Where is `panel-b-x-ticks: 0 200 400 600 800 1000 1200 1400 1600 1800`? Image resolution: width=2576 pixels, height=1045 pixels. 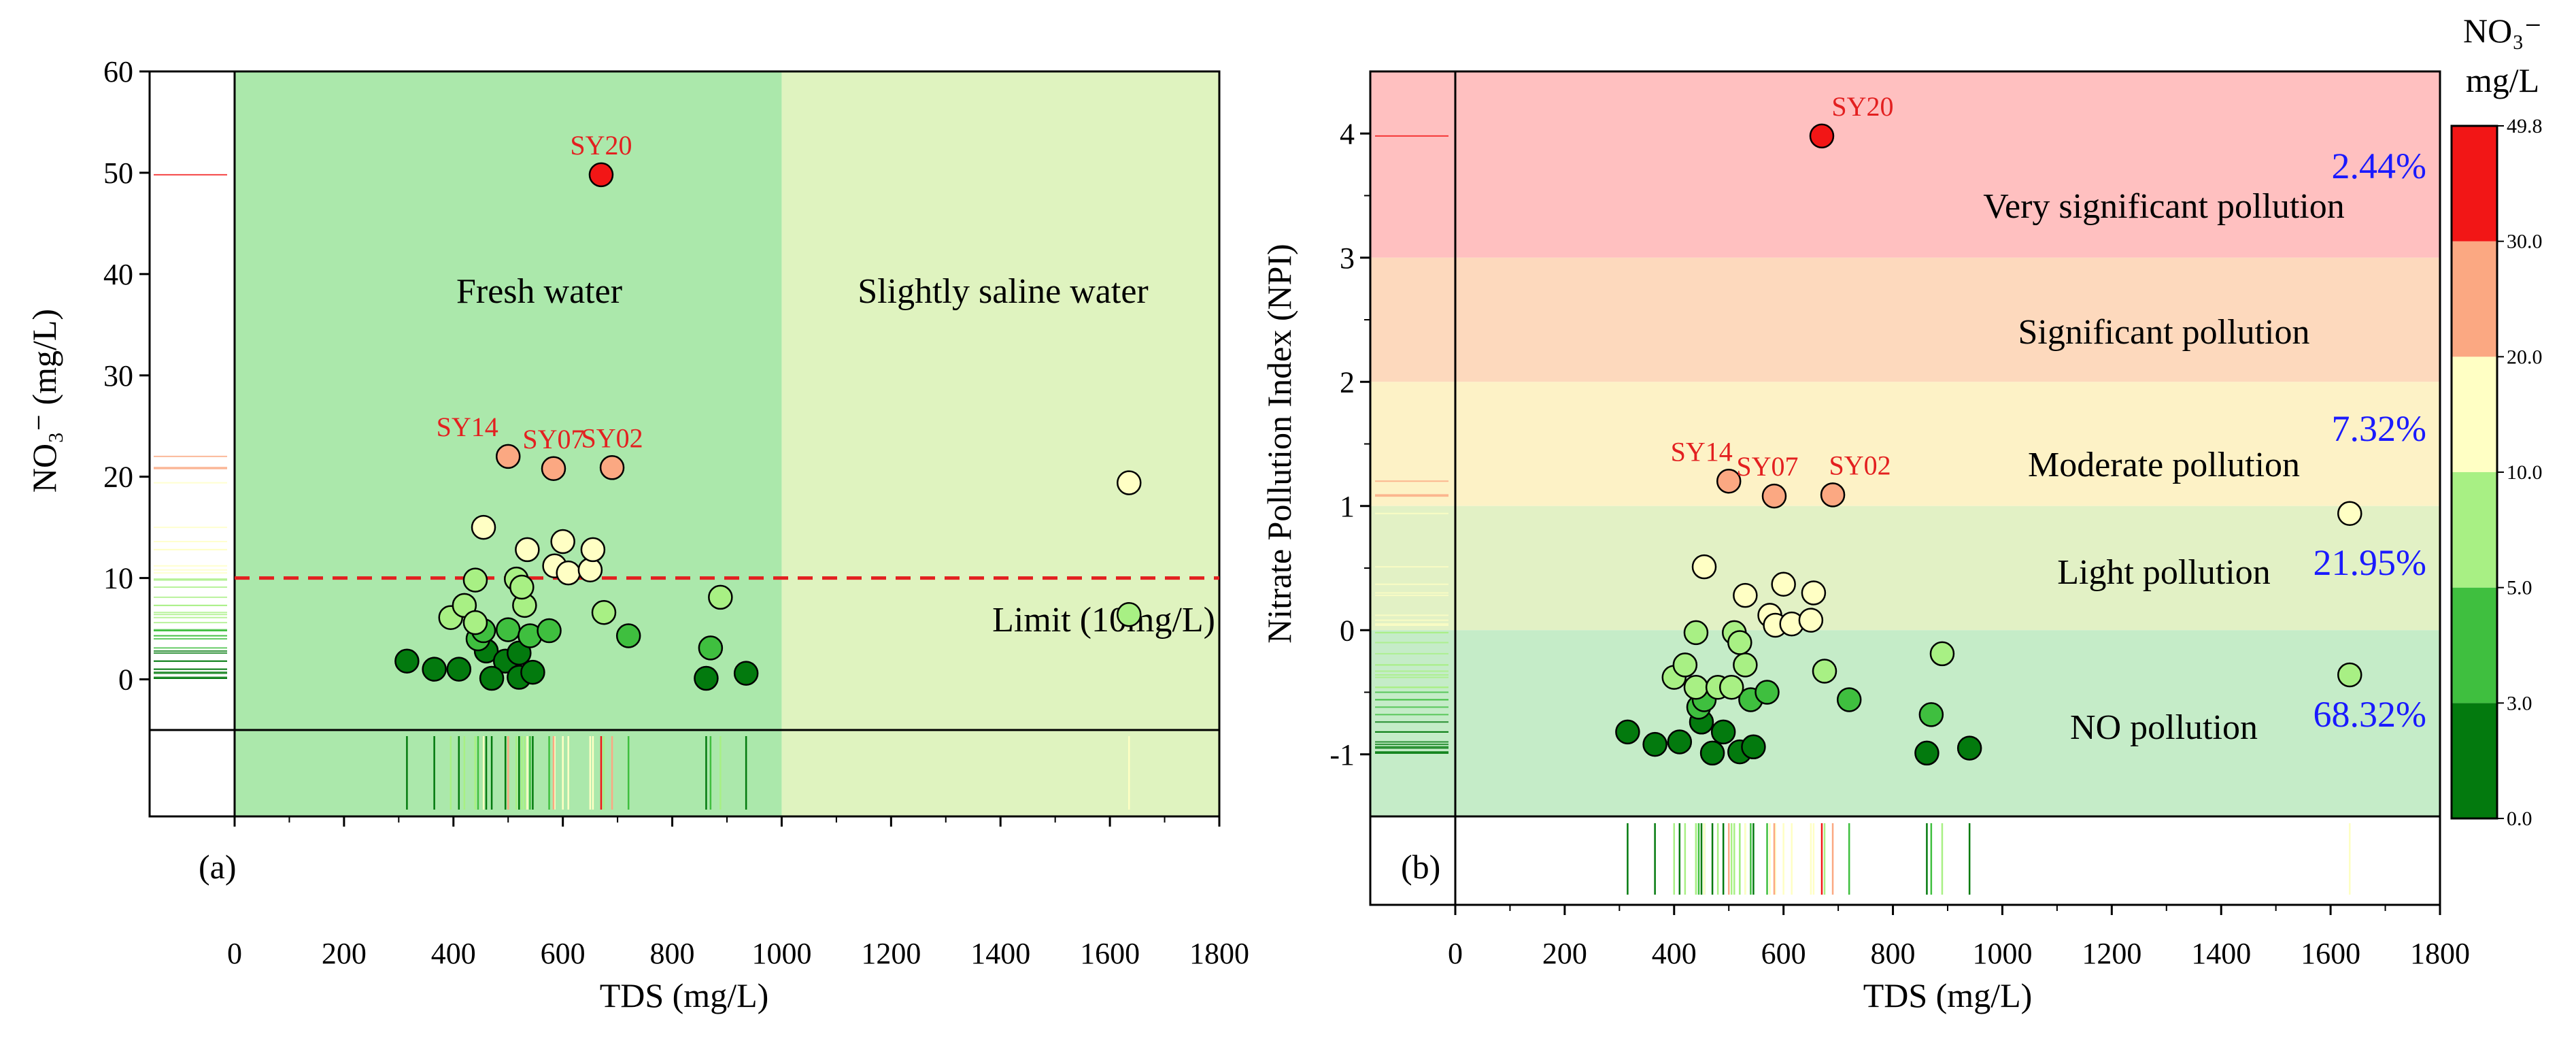 panel-b-x-ticks: 0 200 400 600 800 1000 1200 1400 1600 1800 is located at coordinates (1959, 937).